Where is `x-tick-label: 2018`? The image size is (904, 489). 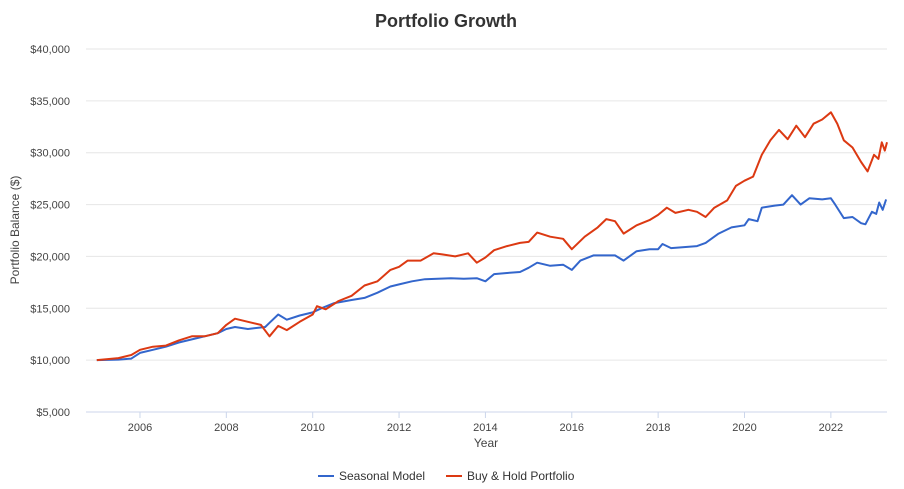 x-tick-label: 2018 is located at coordinates (658, 428).